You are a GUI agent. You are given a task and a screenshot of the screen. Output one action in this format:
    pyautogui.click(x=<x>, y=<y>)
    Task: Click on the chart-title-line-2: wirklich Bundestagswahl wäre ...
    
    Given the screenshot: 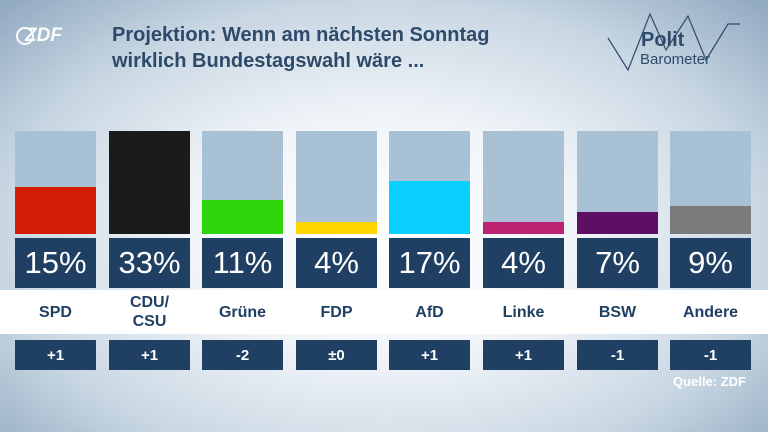 What is the action you would take?
    pyautogui.click(x=268, y=61)
    